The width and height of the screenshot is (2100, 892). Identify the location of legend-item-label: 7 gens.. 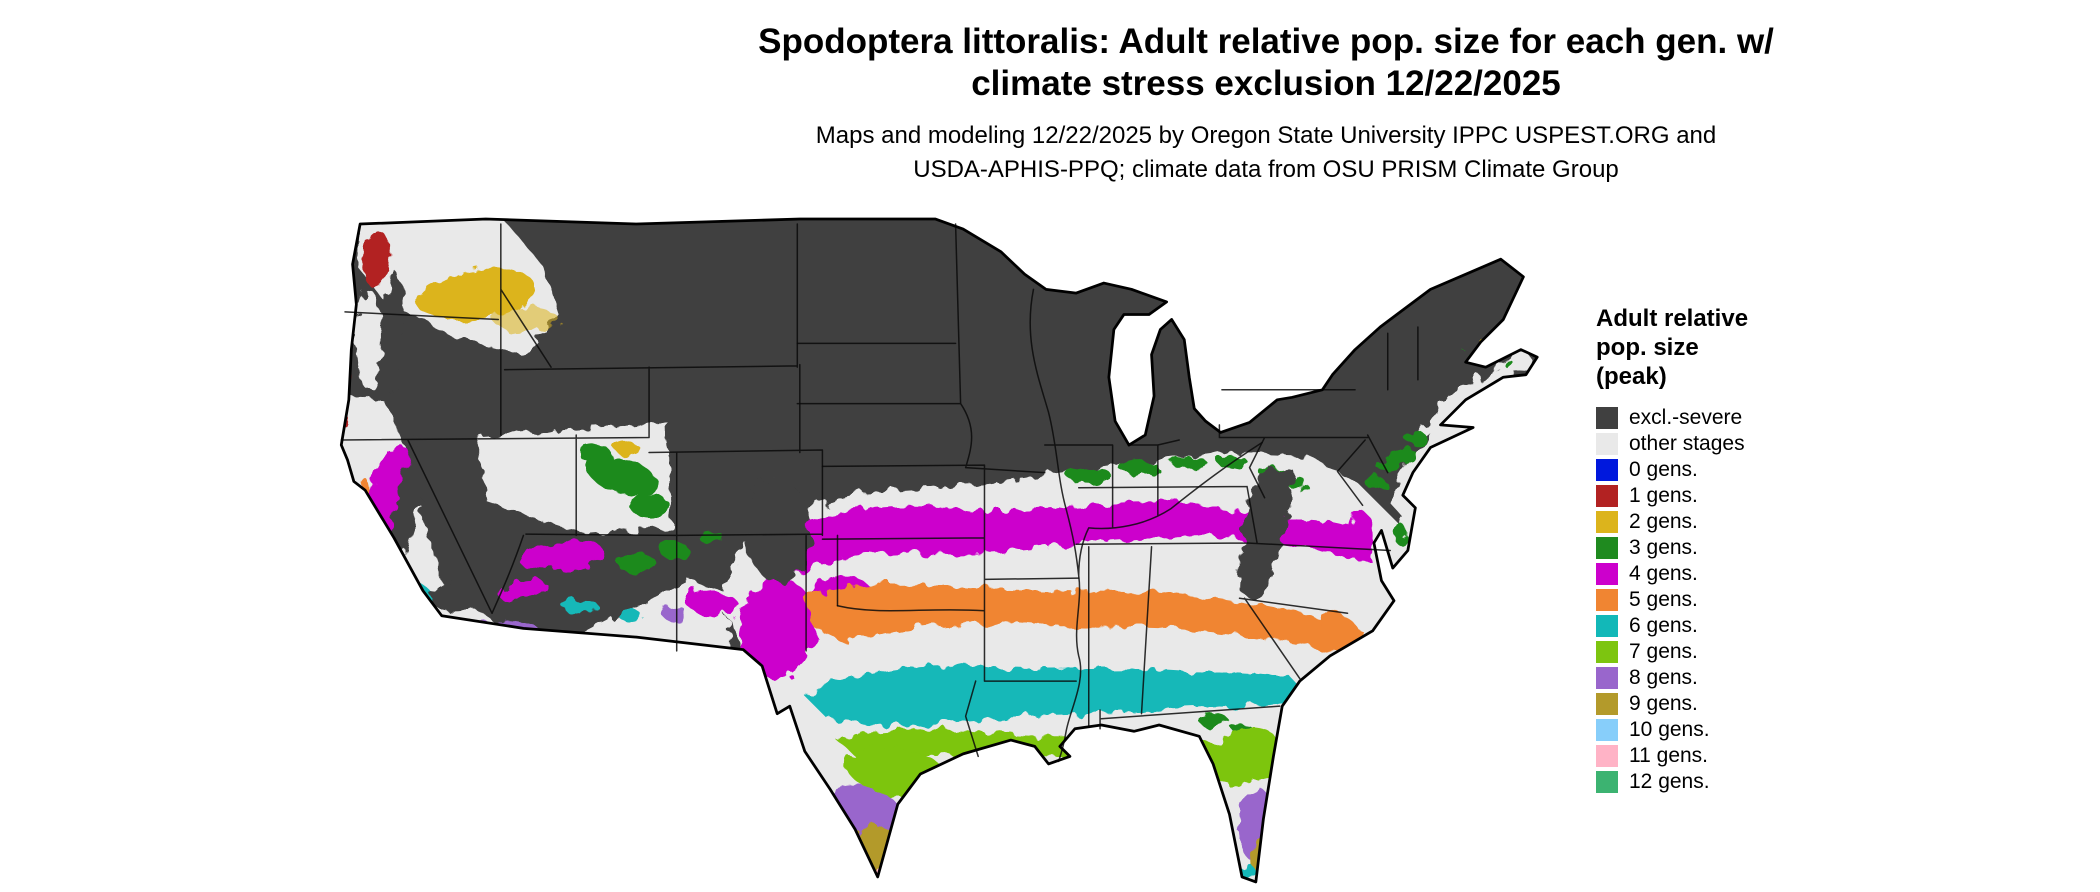
(1663, 651).